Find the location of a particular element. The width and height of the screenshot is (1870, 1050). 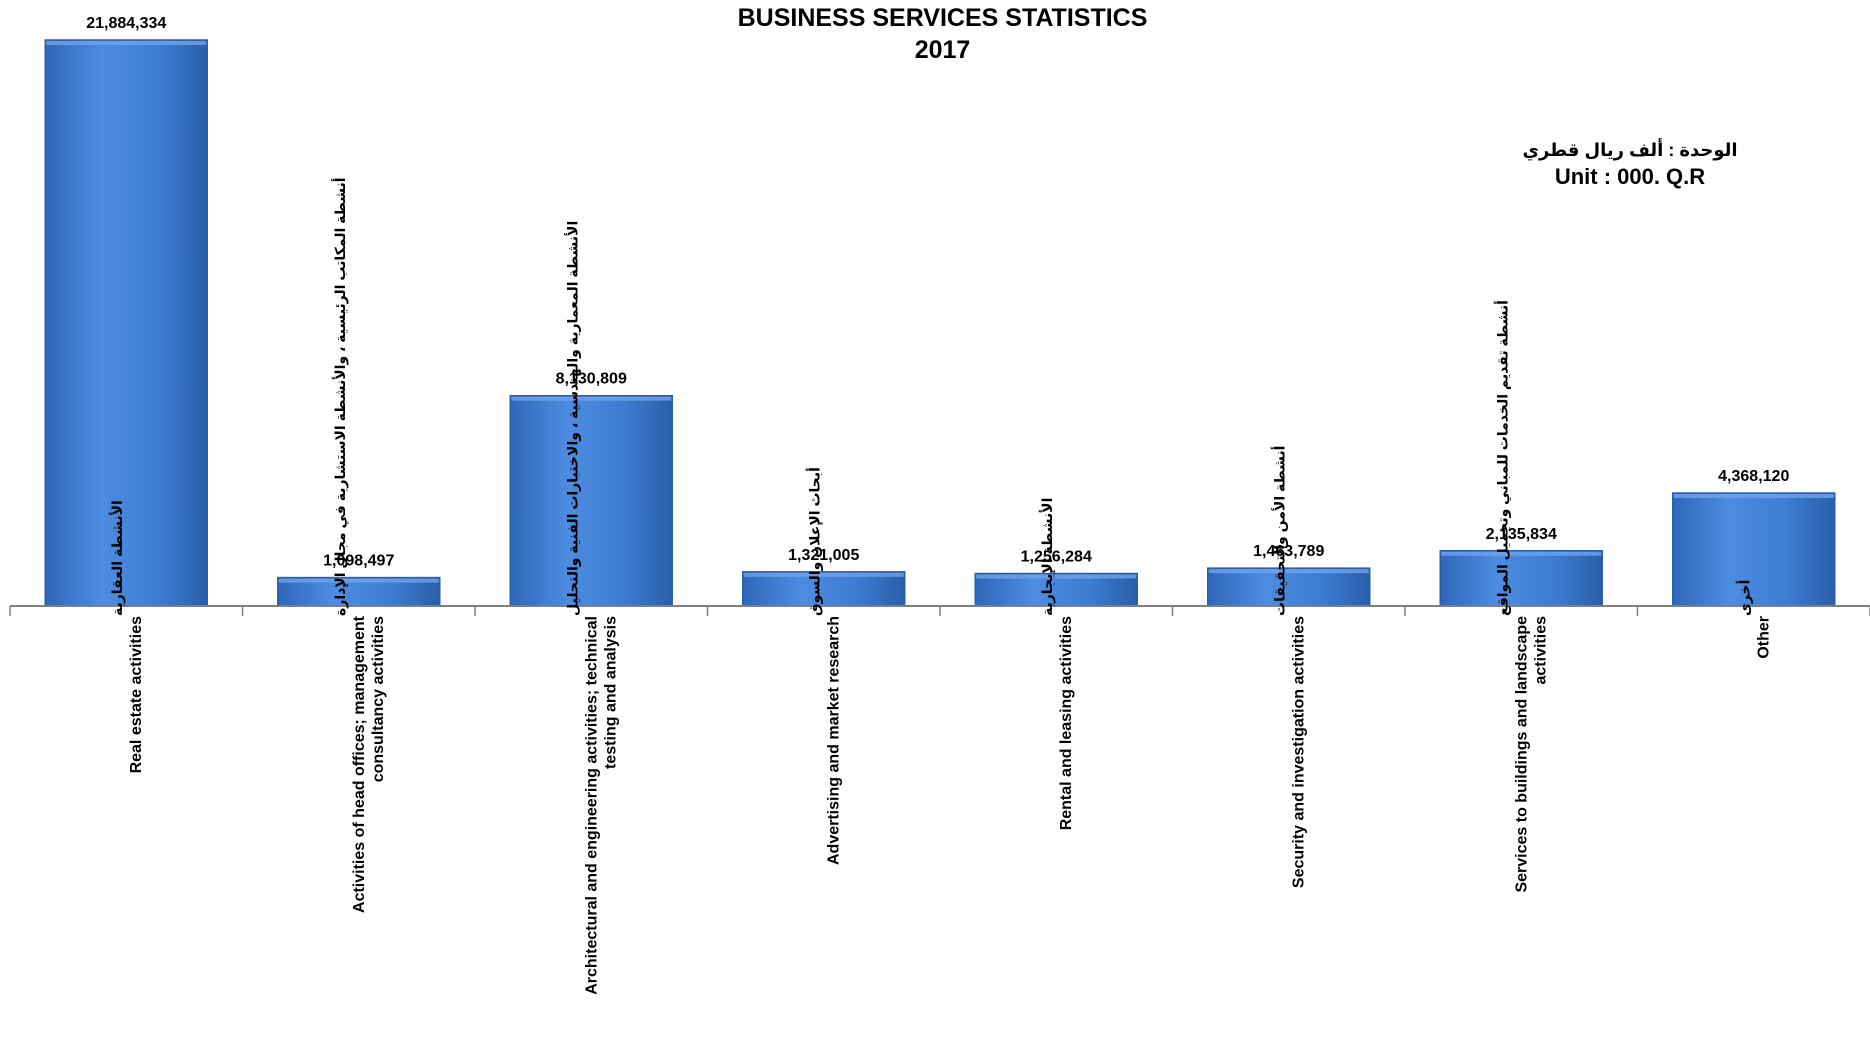

unit-note: الوحدة : ألف ريال قطري Unit : 000. Q.R is located at coordinates (1630, 164).